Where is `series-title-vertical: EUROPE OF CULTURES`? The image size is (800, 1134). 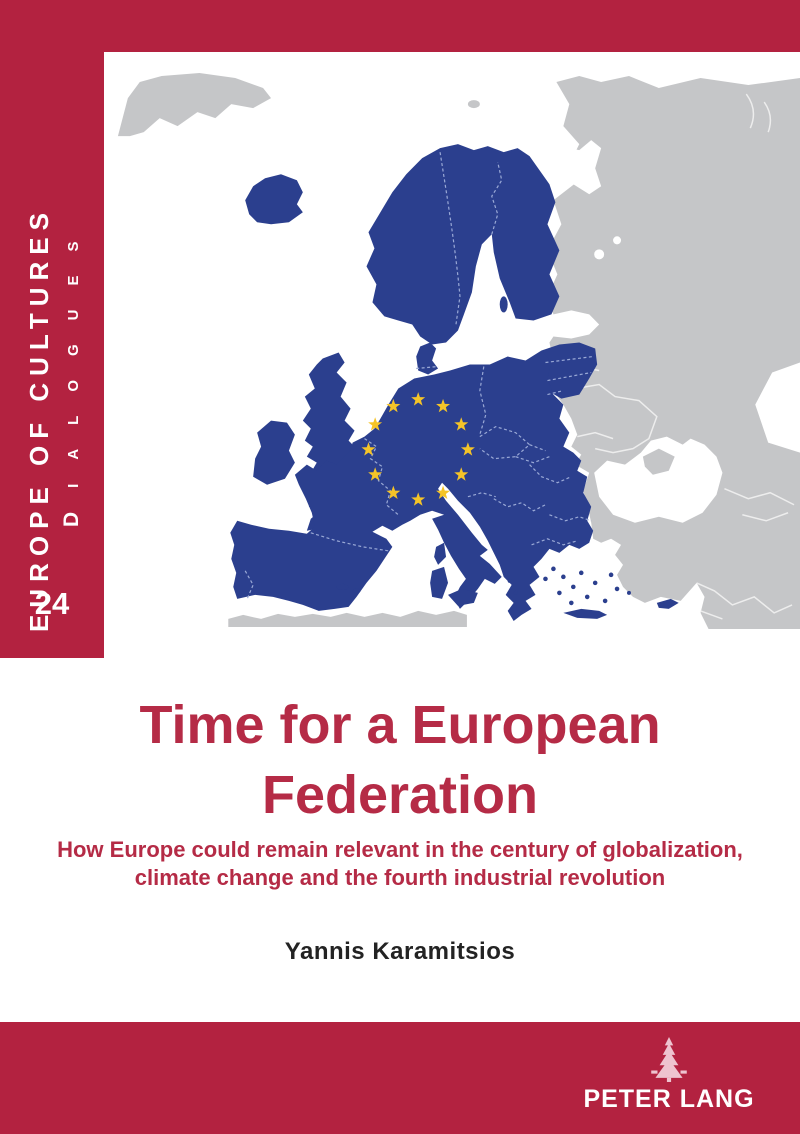
series-title-vertical: EUROPE OF CULTURES is located at coordinates (39, 419).